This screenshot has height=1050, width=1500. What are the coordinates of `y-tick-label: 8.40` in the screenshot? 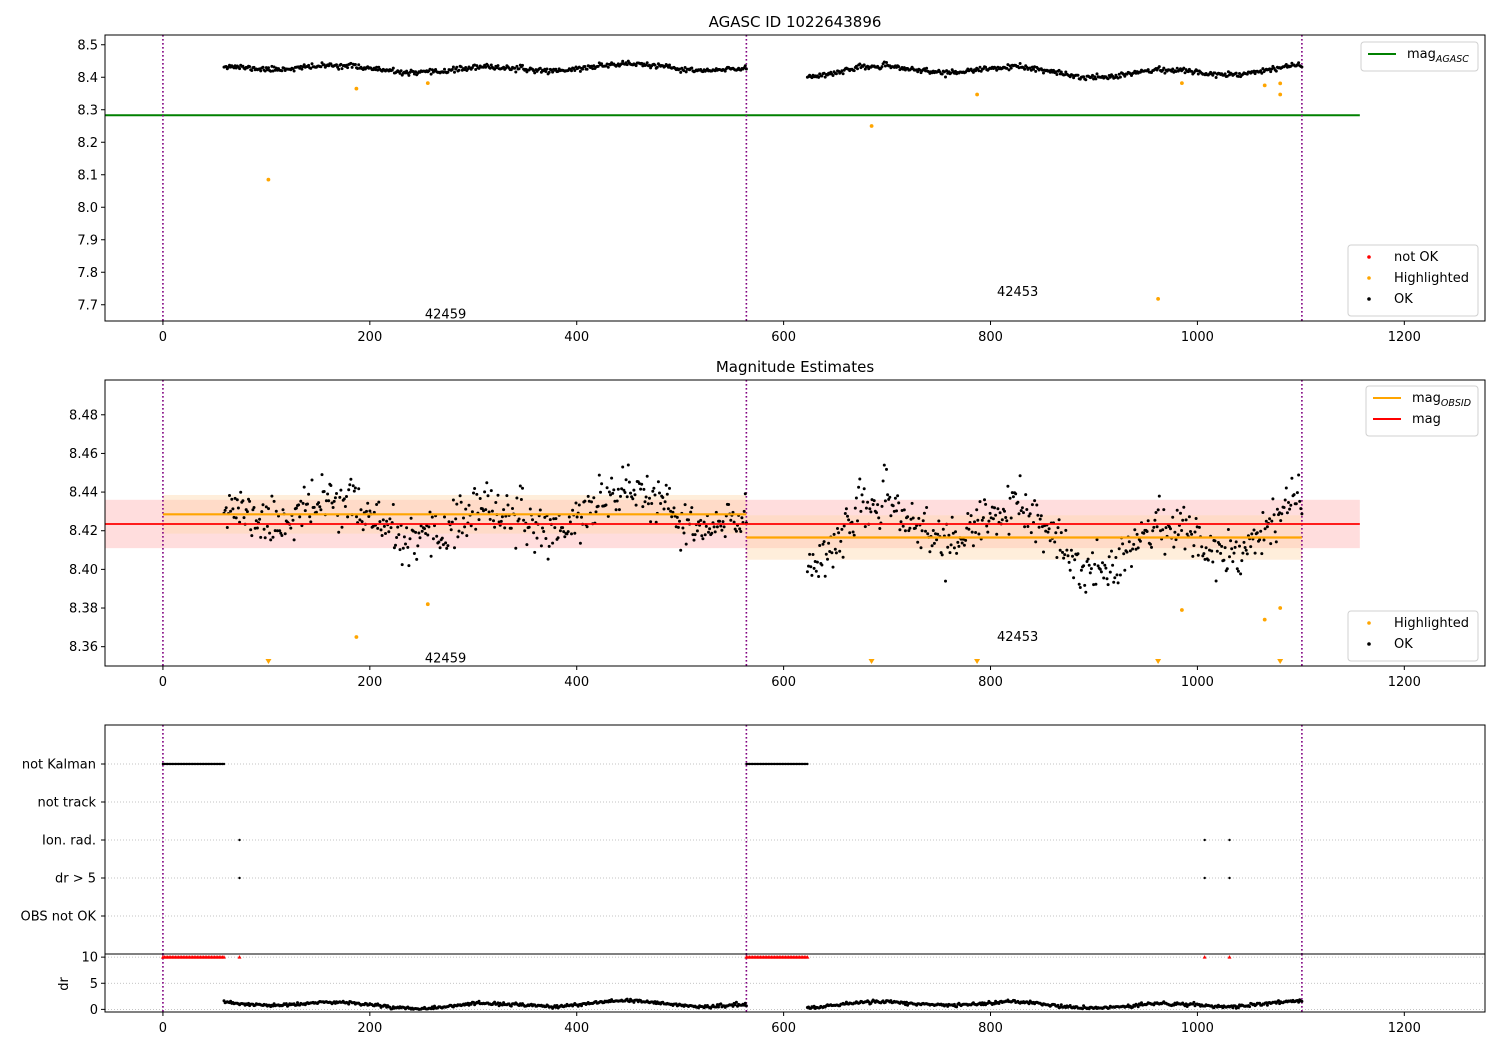 It's located at (83, 570).